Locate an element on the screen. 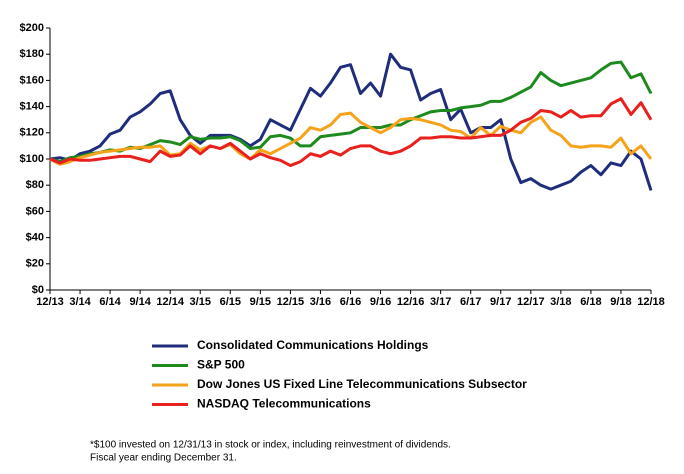 The height and width of the screenshot is (474, 684). x-tick-label: 6/15 is located at coordinates (230, 302).